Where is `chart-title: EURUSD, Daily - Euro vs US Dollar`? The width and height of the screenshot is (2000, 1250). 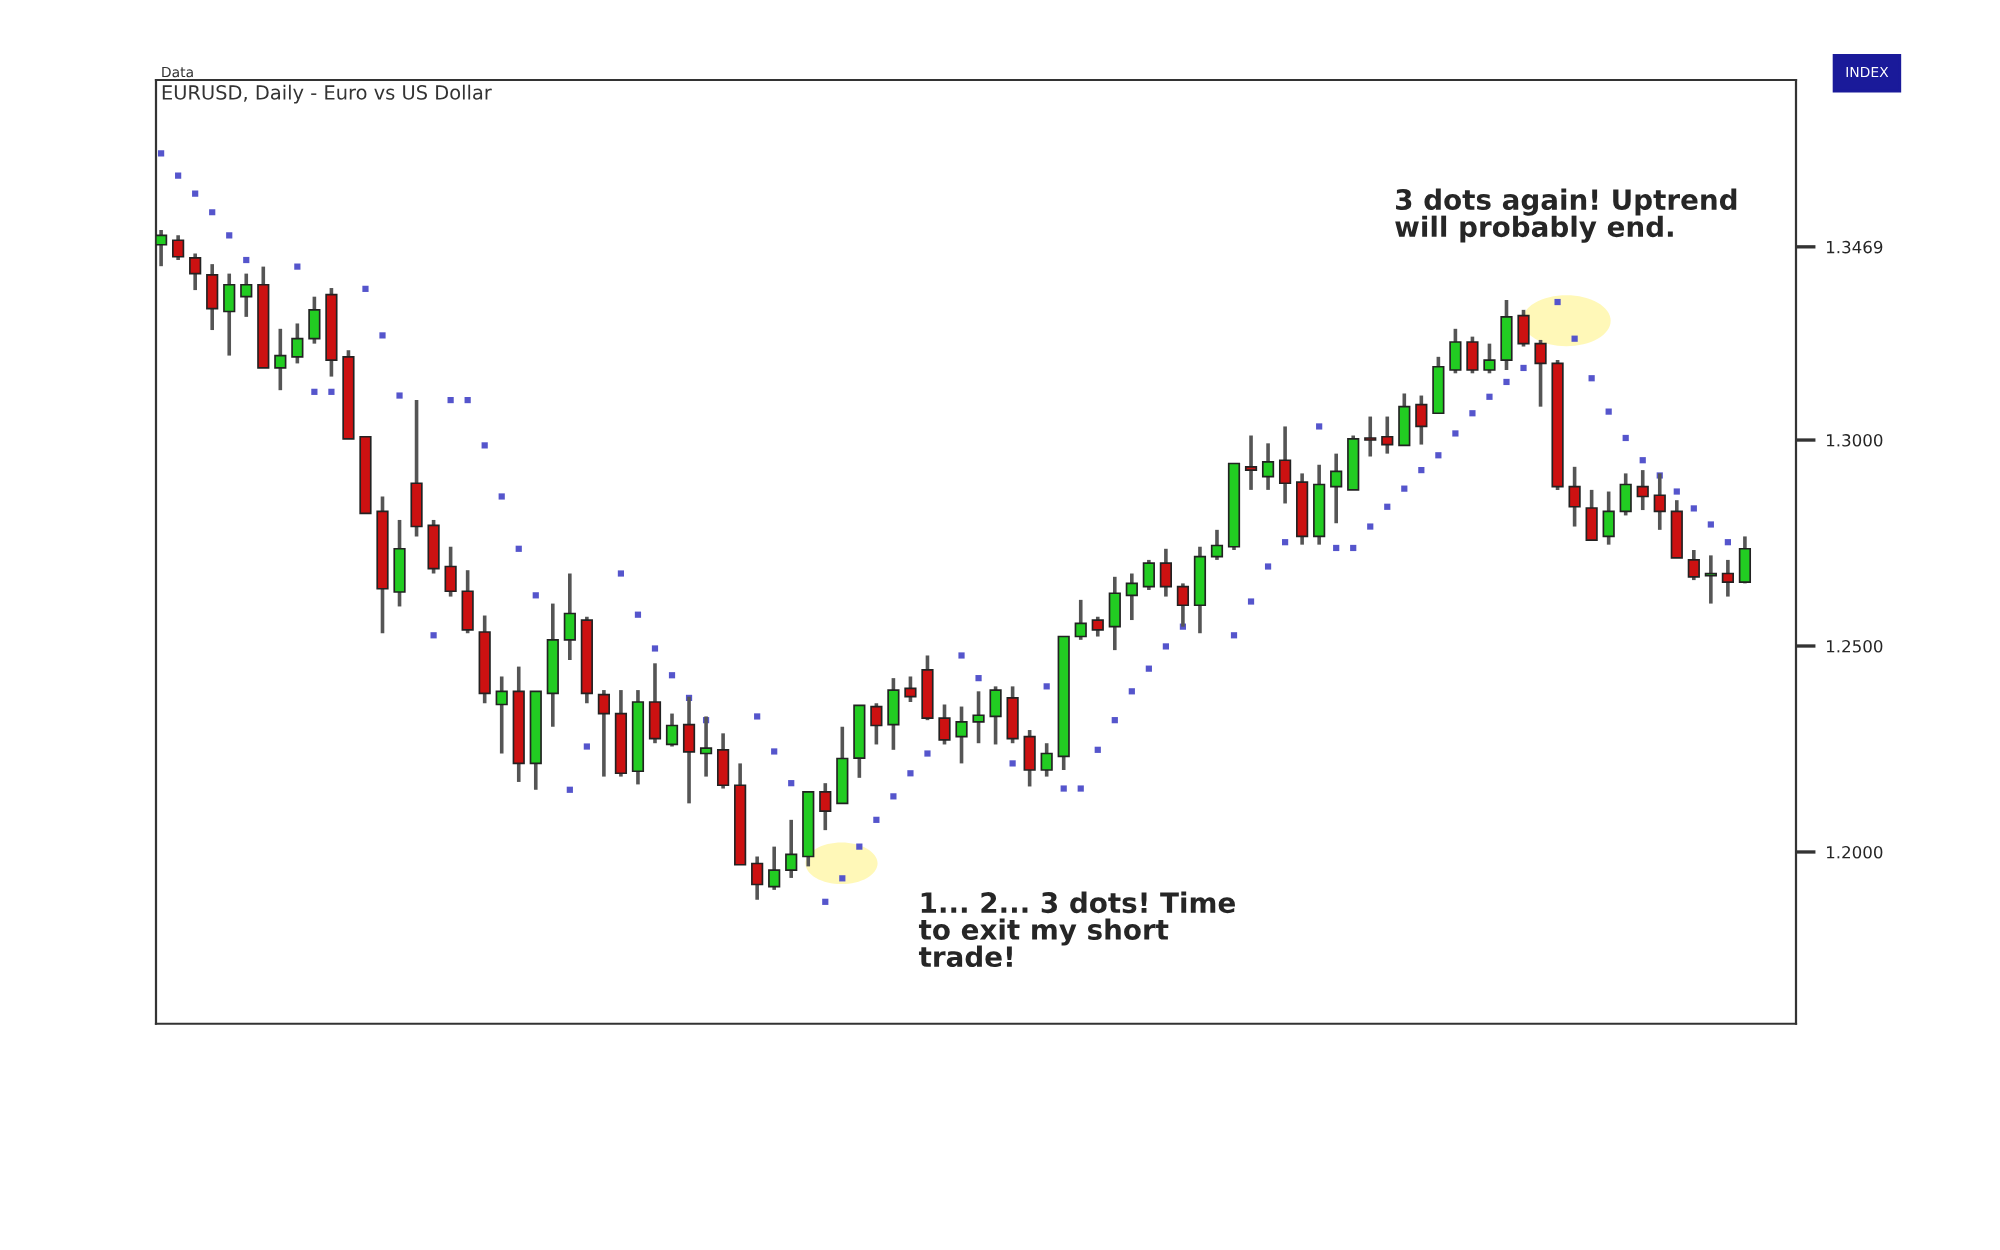 chart-title: EURUSD, Daily - Euro vs US Dollar is located at coordinates (327, 94).